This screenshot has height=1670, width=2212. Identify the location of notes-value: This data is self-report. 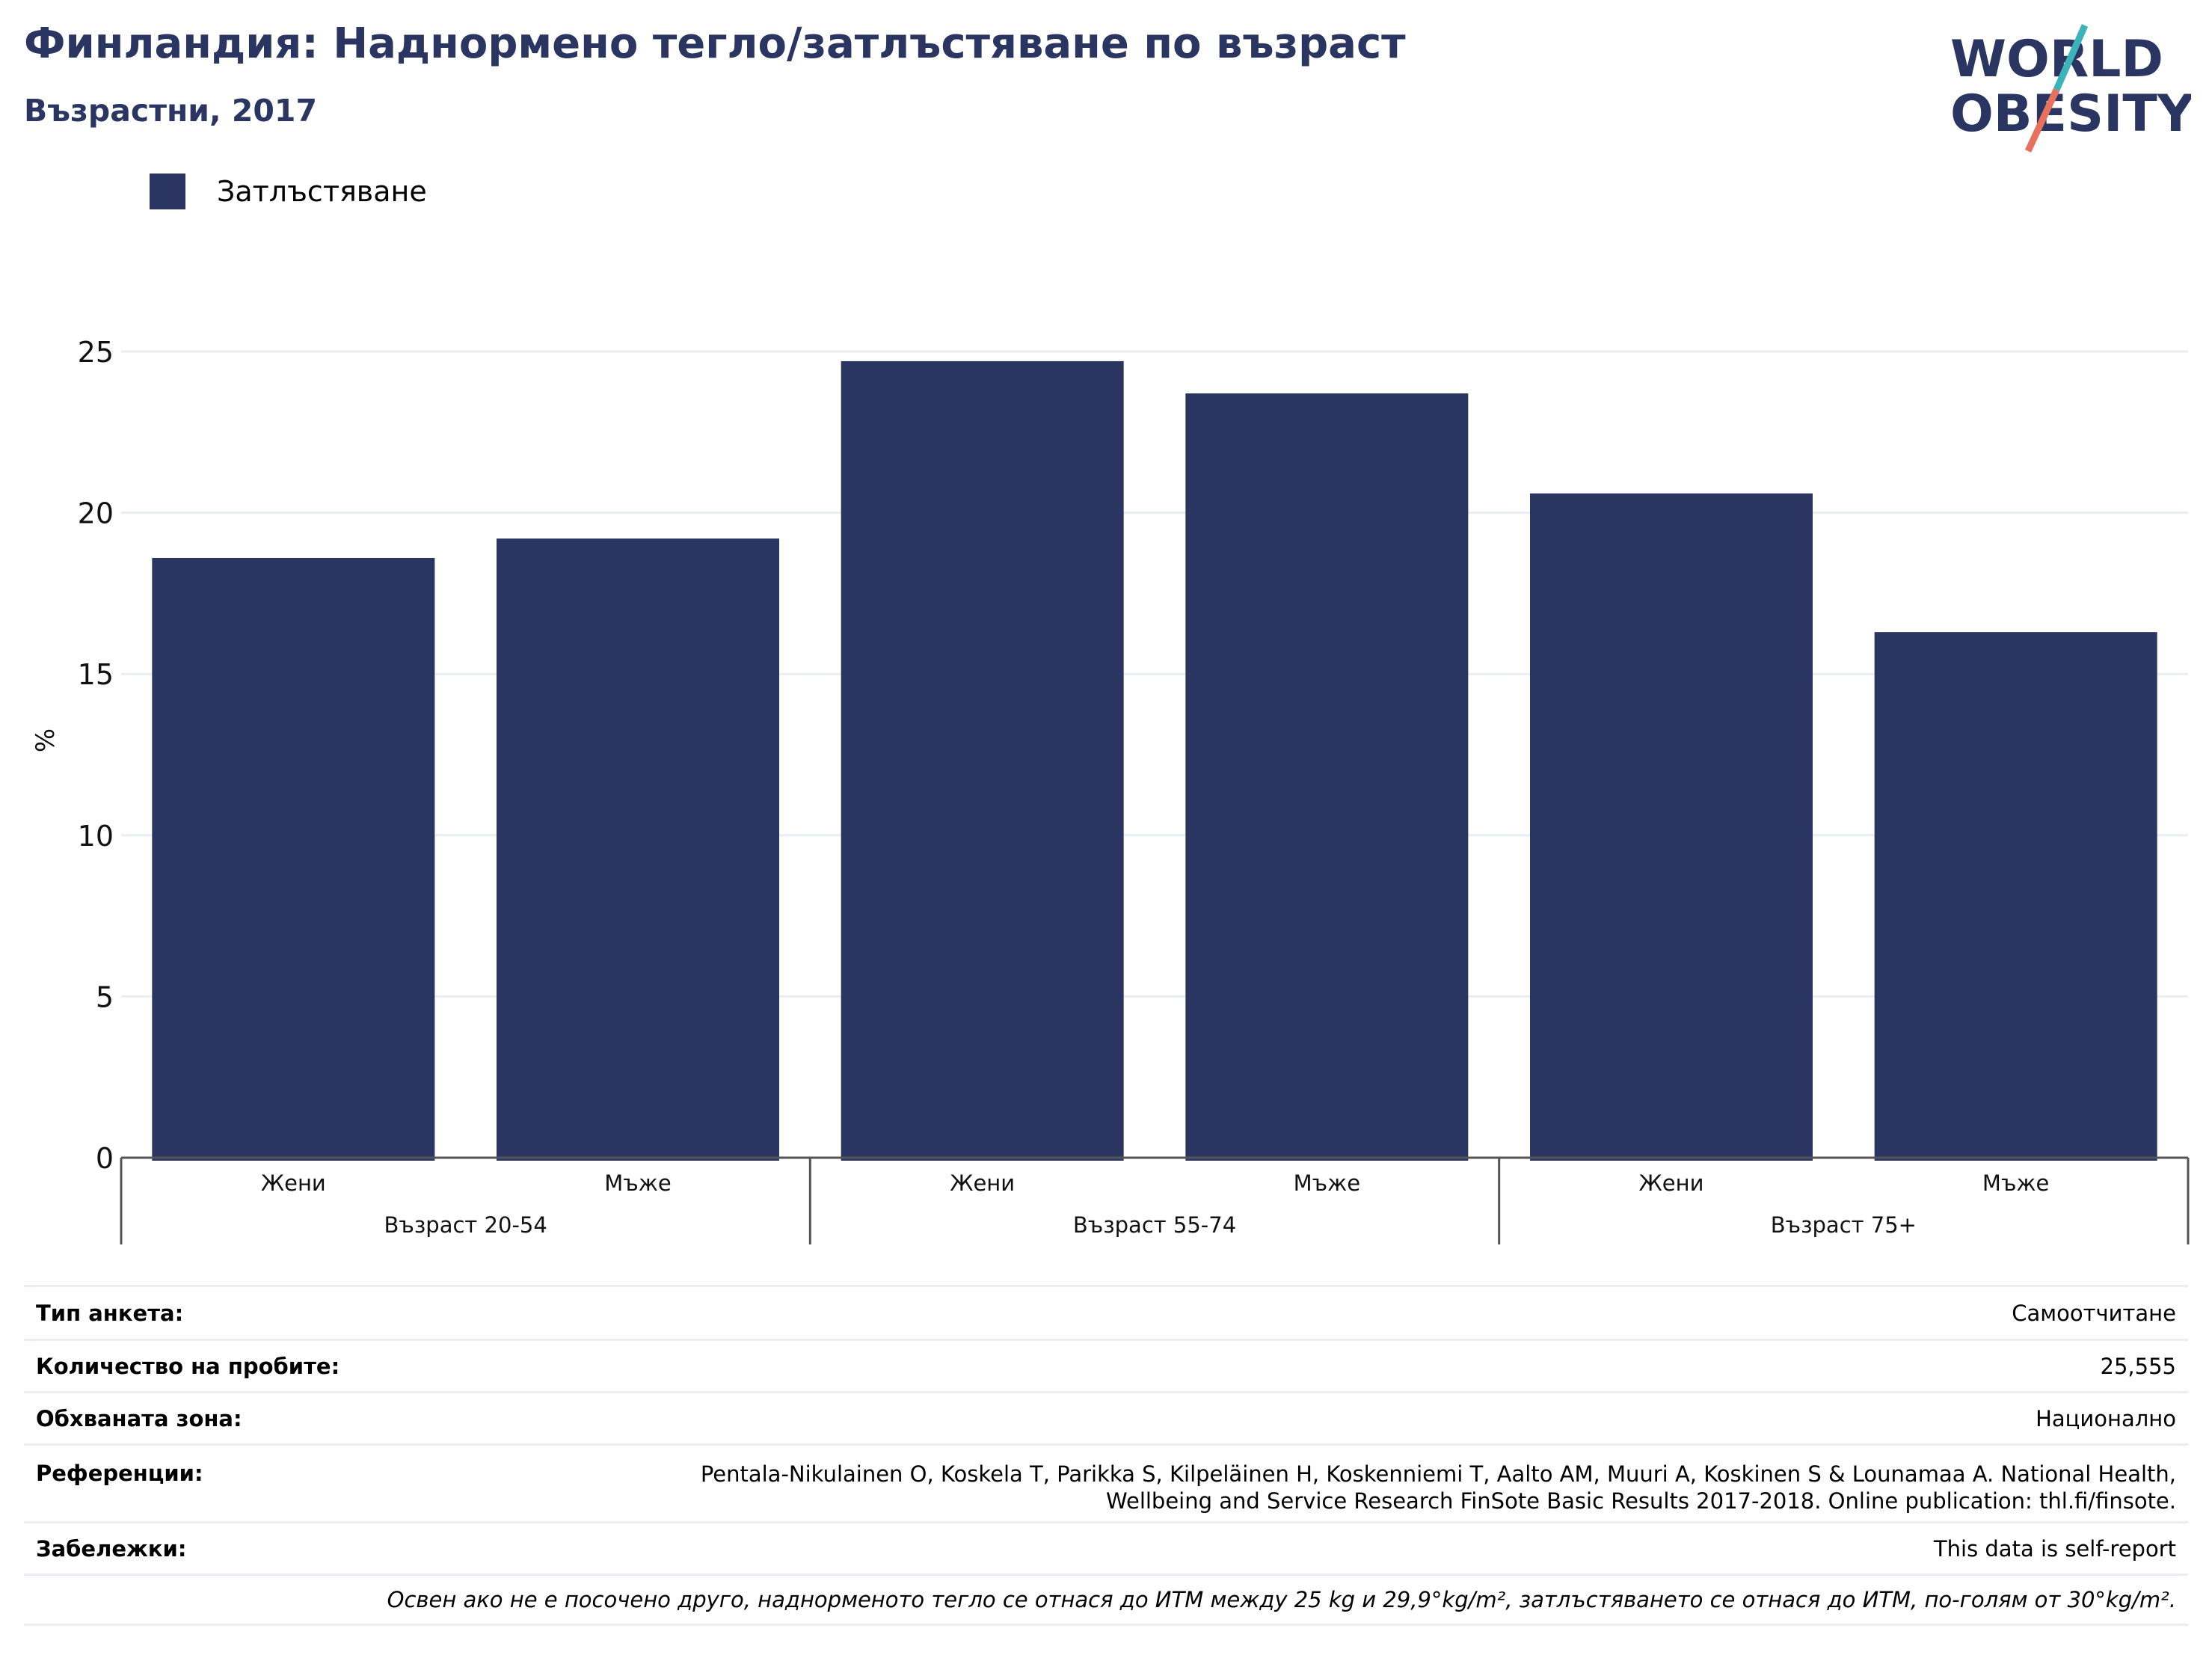
(2054, 1548).